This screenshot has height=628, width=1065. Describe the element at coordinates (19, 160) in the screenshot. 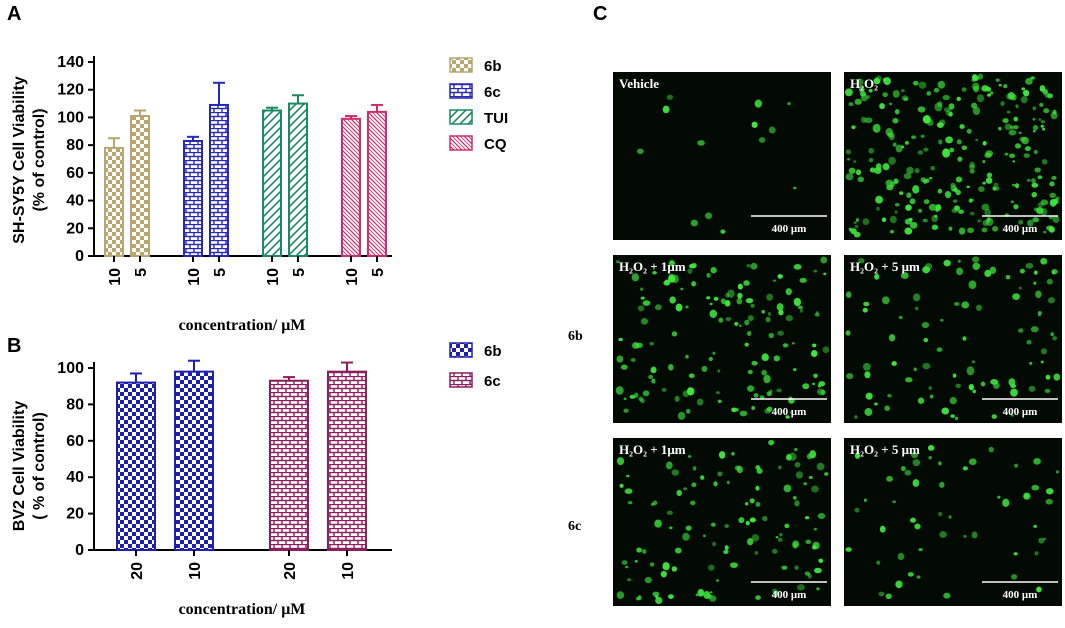

I see `chart-a-ylabel-line1: SH-SY5Y Cell Viability` at that location.